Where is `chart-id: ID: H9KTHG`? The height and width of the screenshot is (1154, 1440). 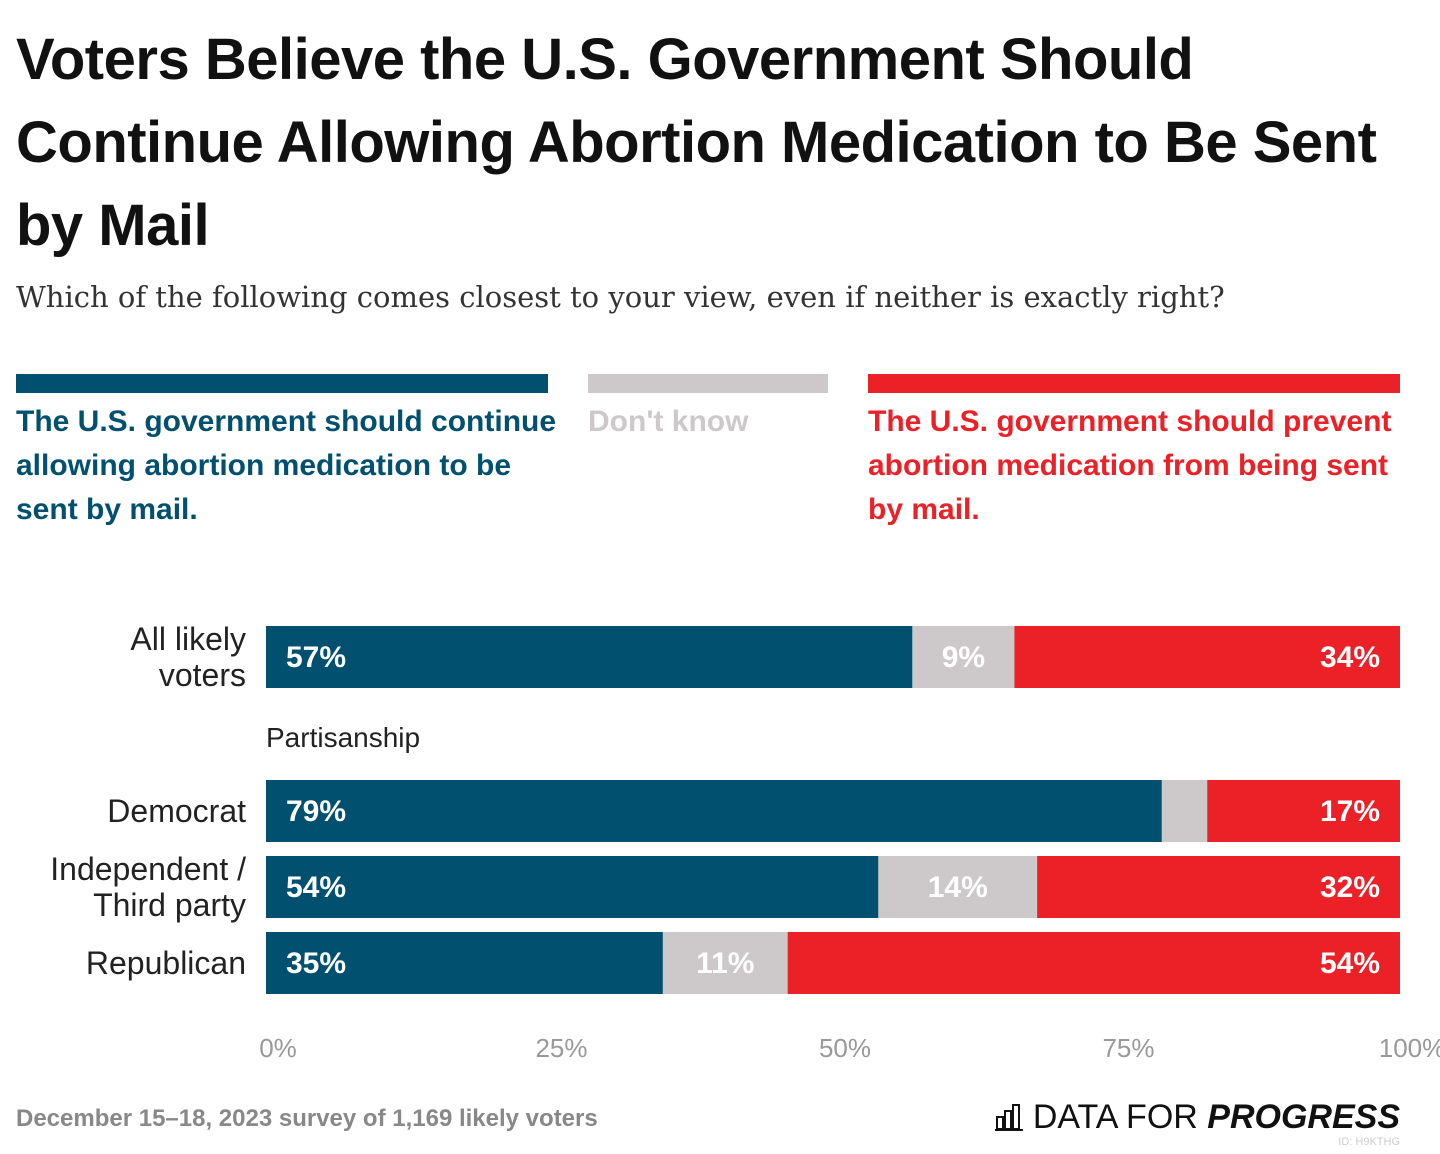 chart-id: ID: H9KTHG is located at coordinates (1369, 1142).